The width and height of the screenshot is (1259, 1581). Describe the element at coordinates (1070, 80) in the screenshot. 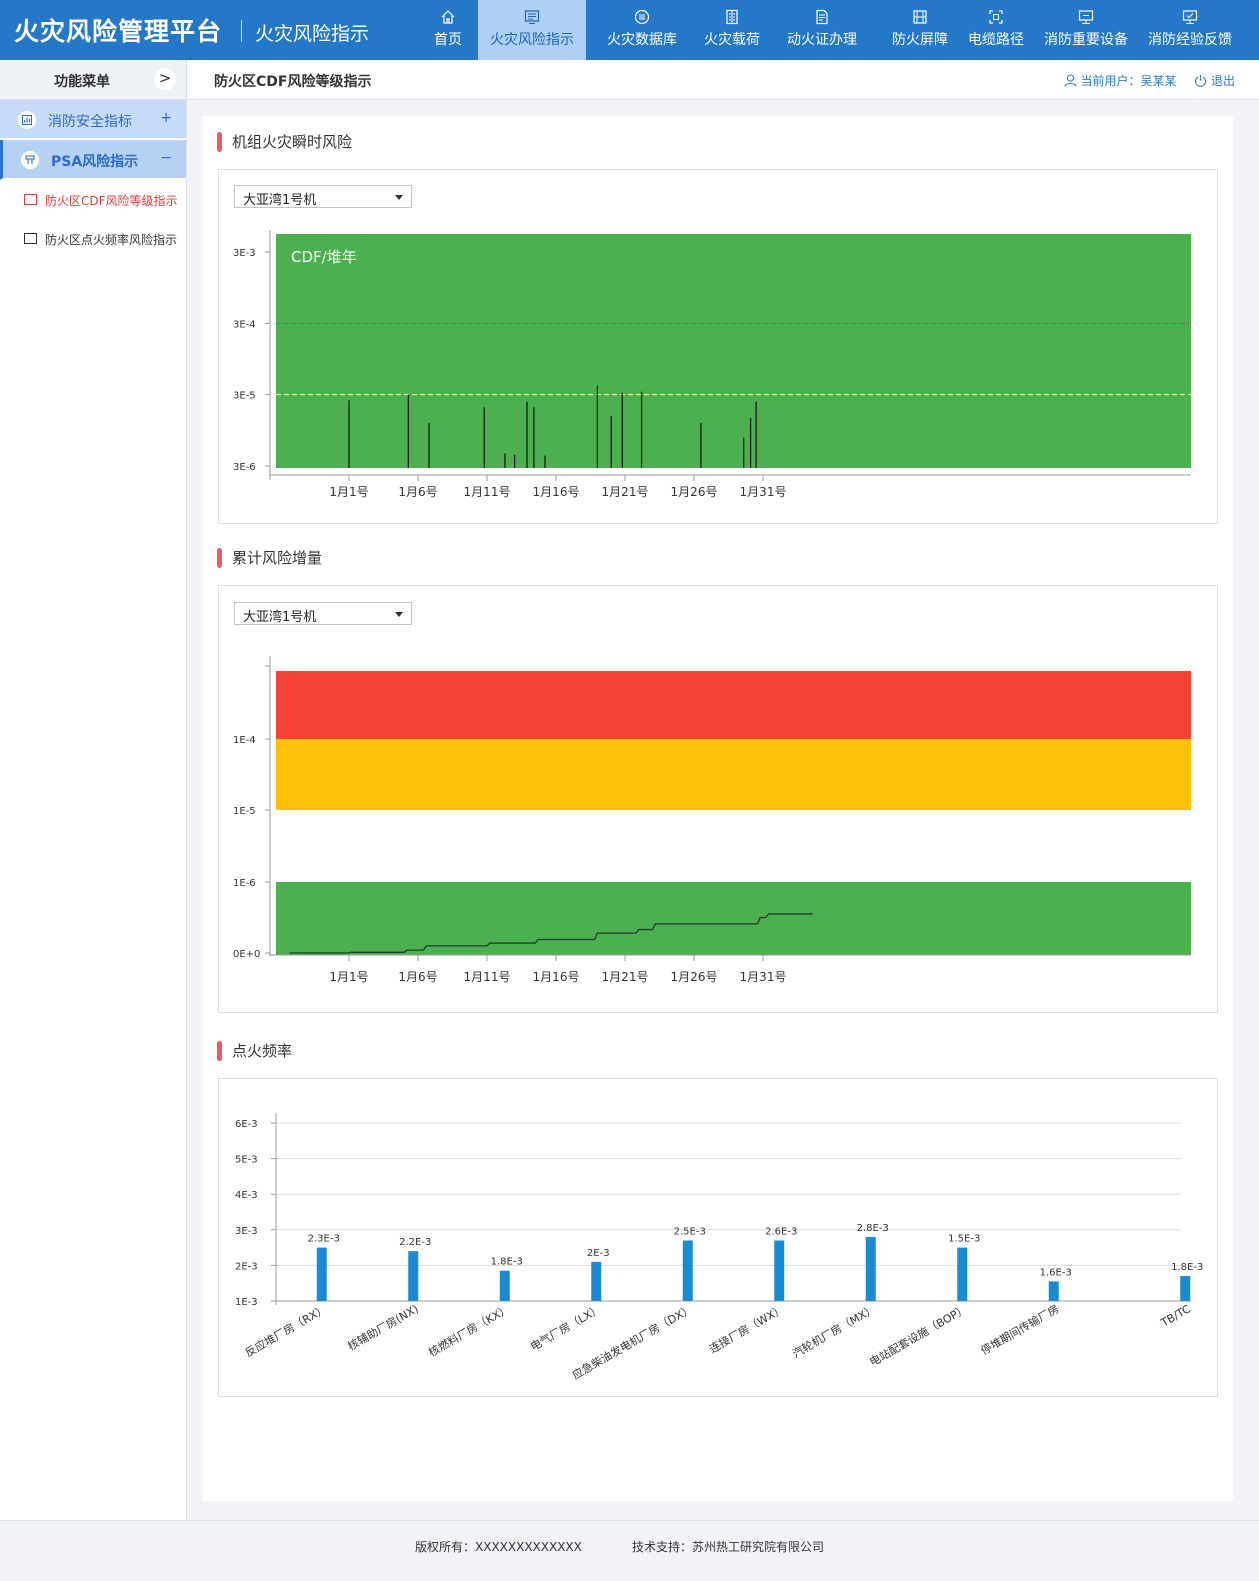

I see `user-icon` at that location.